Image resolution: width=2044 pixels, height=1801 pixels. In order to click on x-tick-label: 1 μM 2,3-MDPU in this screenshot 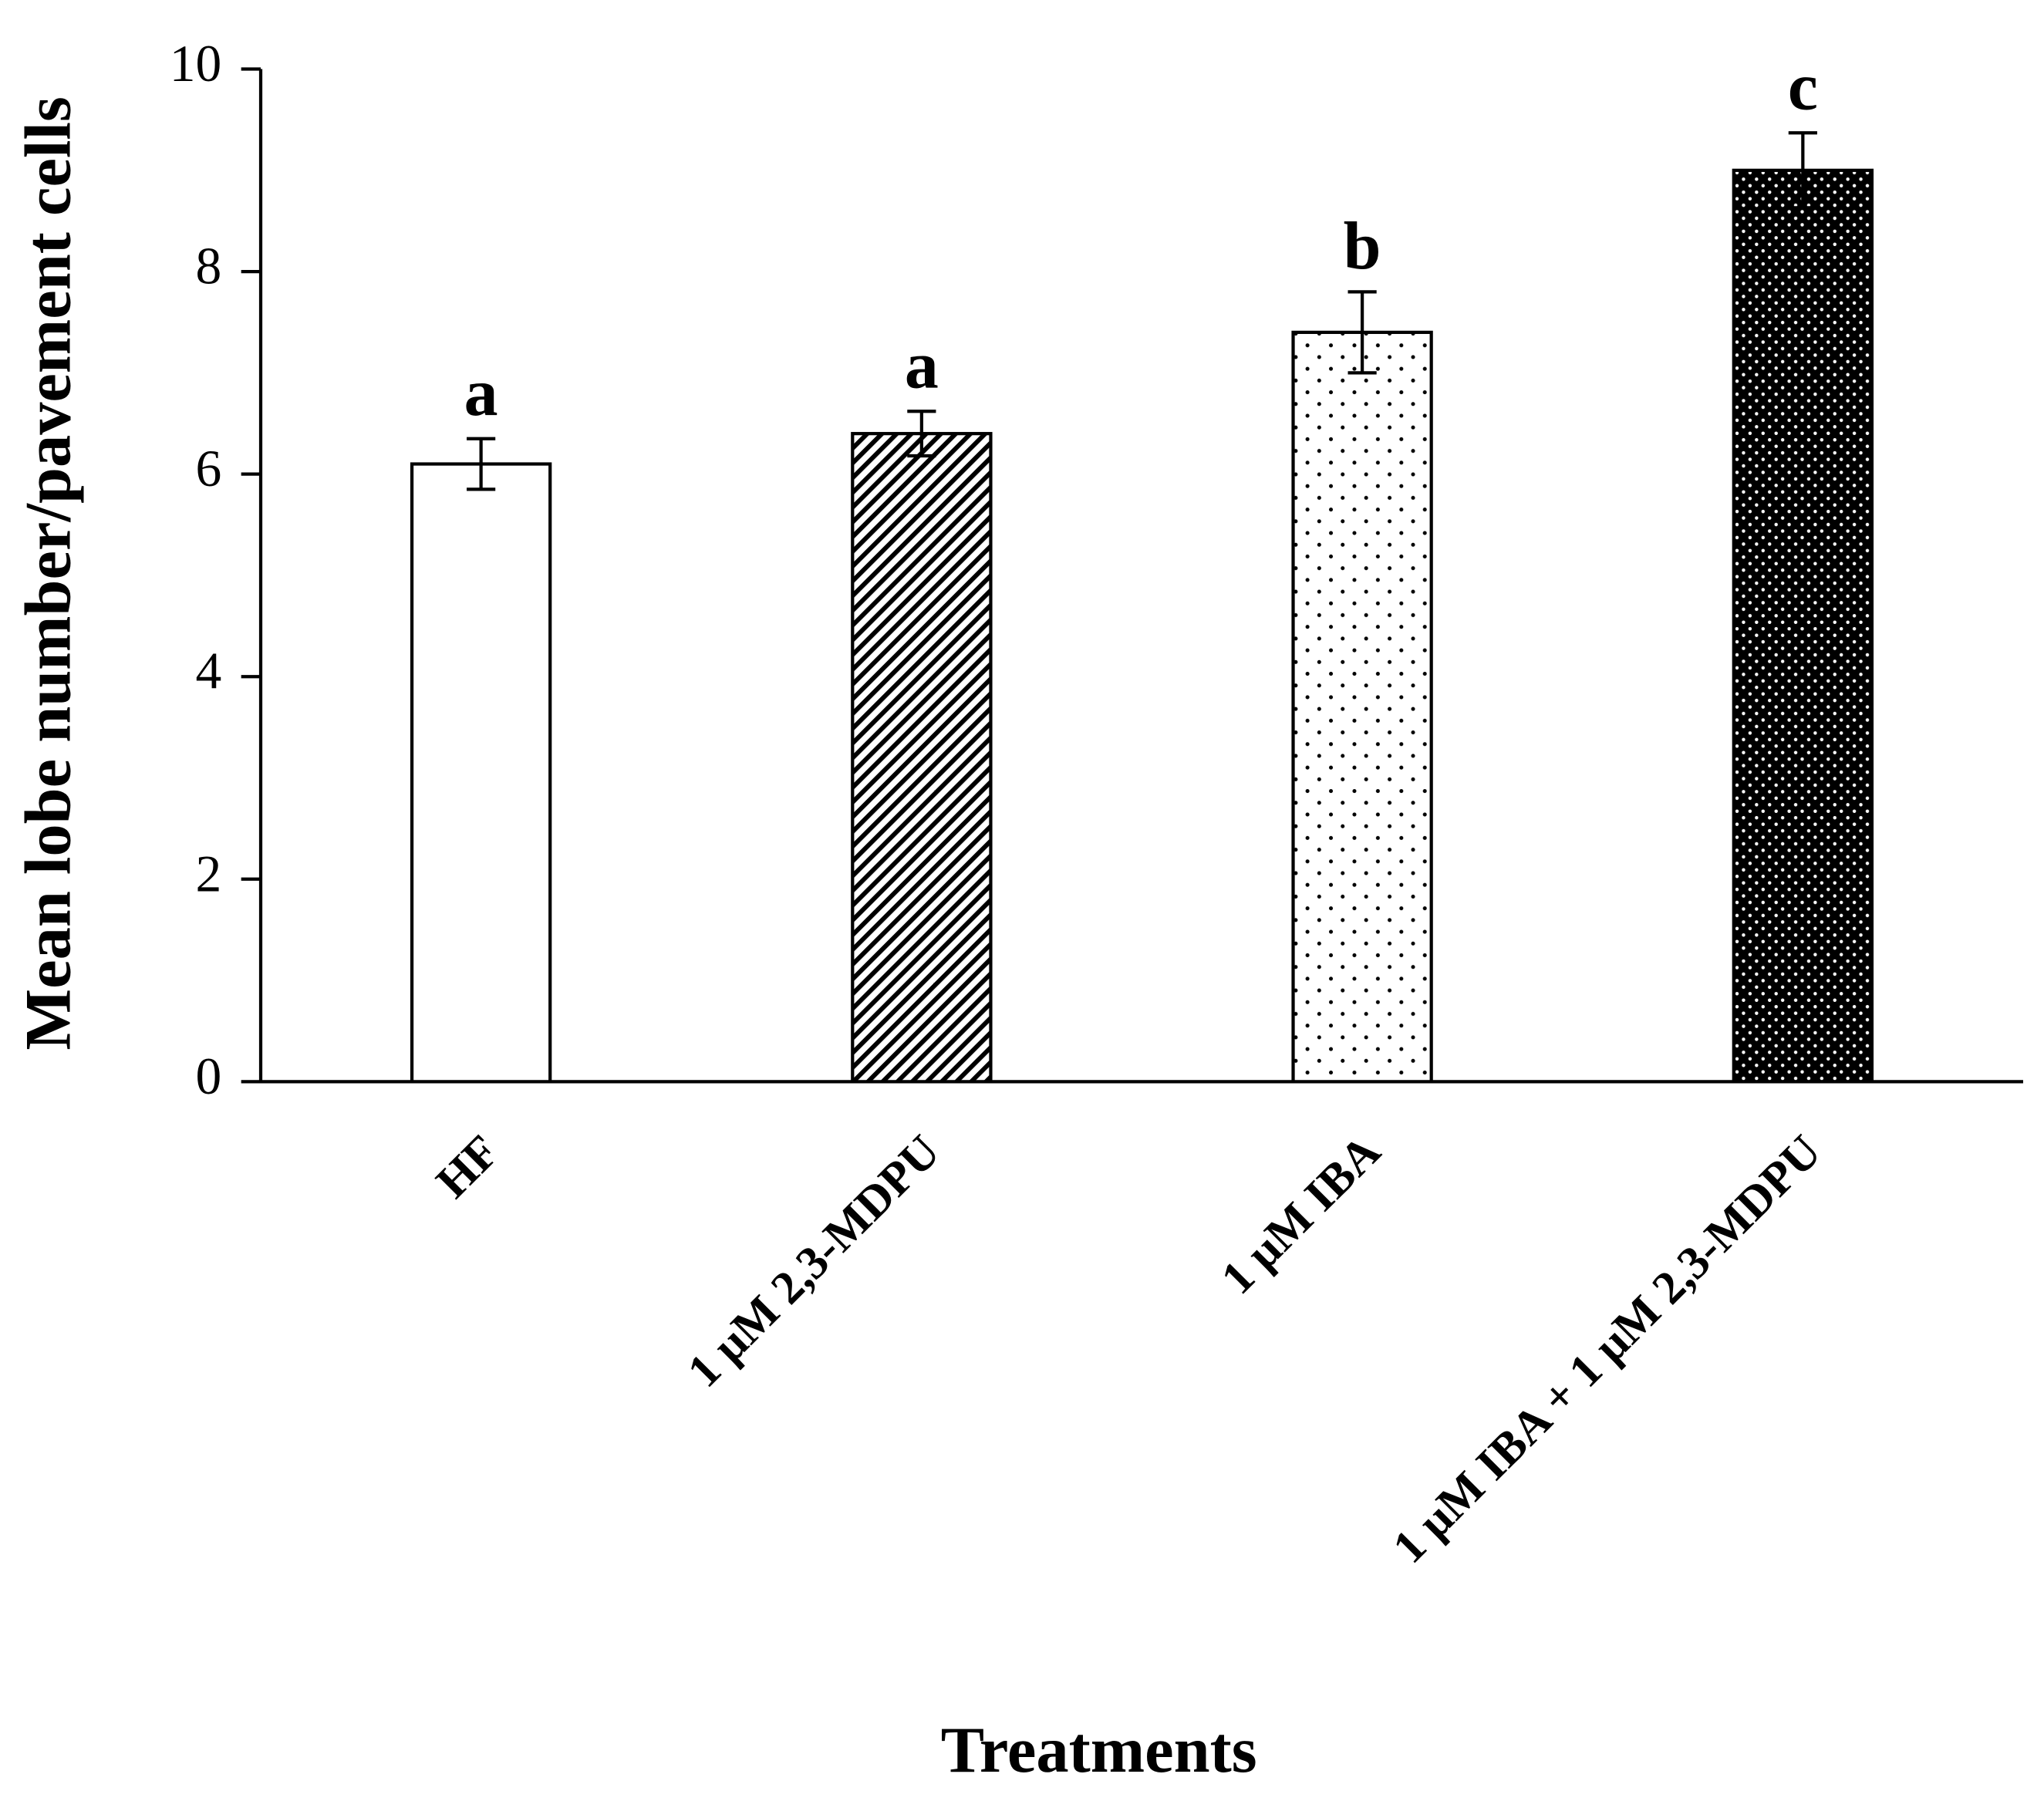, I will do `click(814, 1261)`.